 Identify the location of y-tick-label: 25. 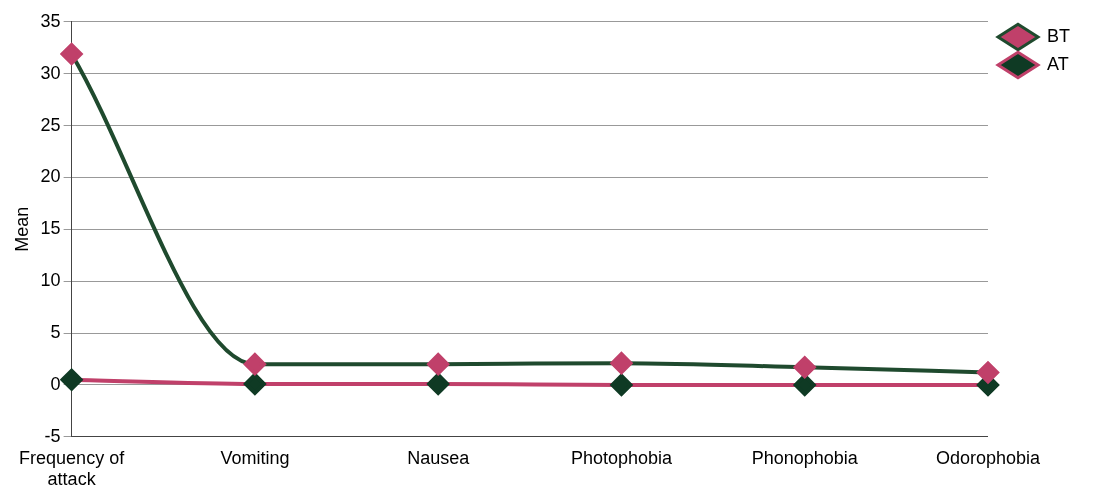
(50, 124).